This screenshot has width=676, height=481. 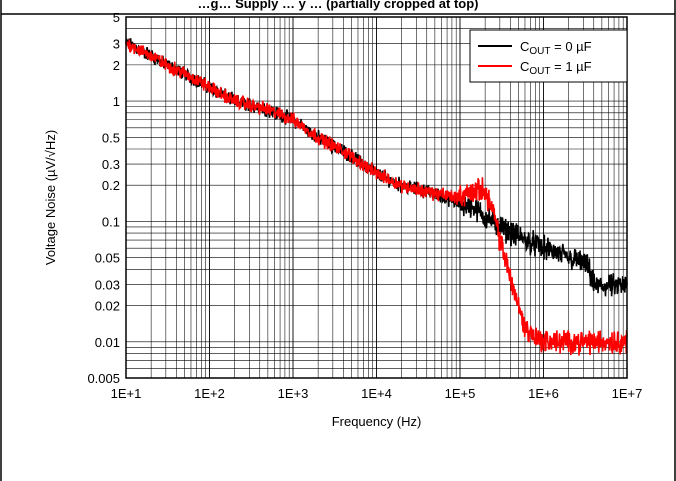 What do you see at coordinates (111, 137) in the screenshot?
I see `y-tick-label: 0.5` at bounding box center [111, 137].